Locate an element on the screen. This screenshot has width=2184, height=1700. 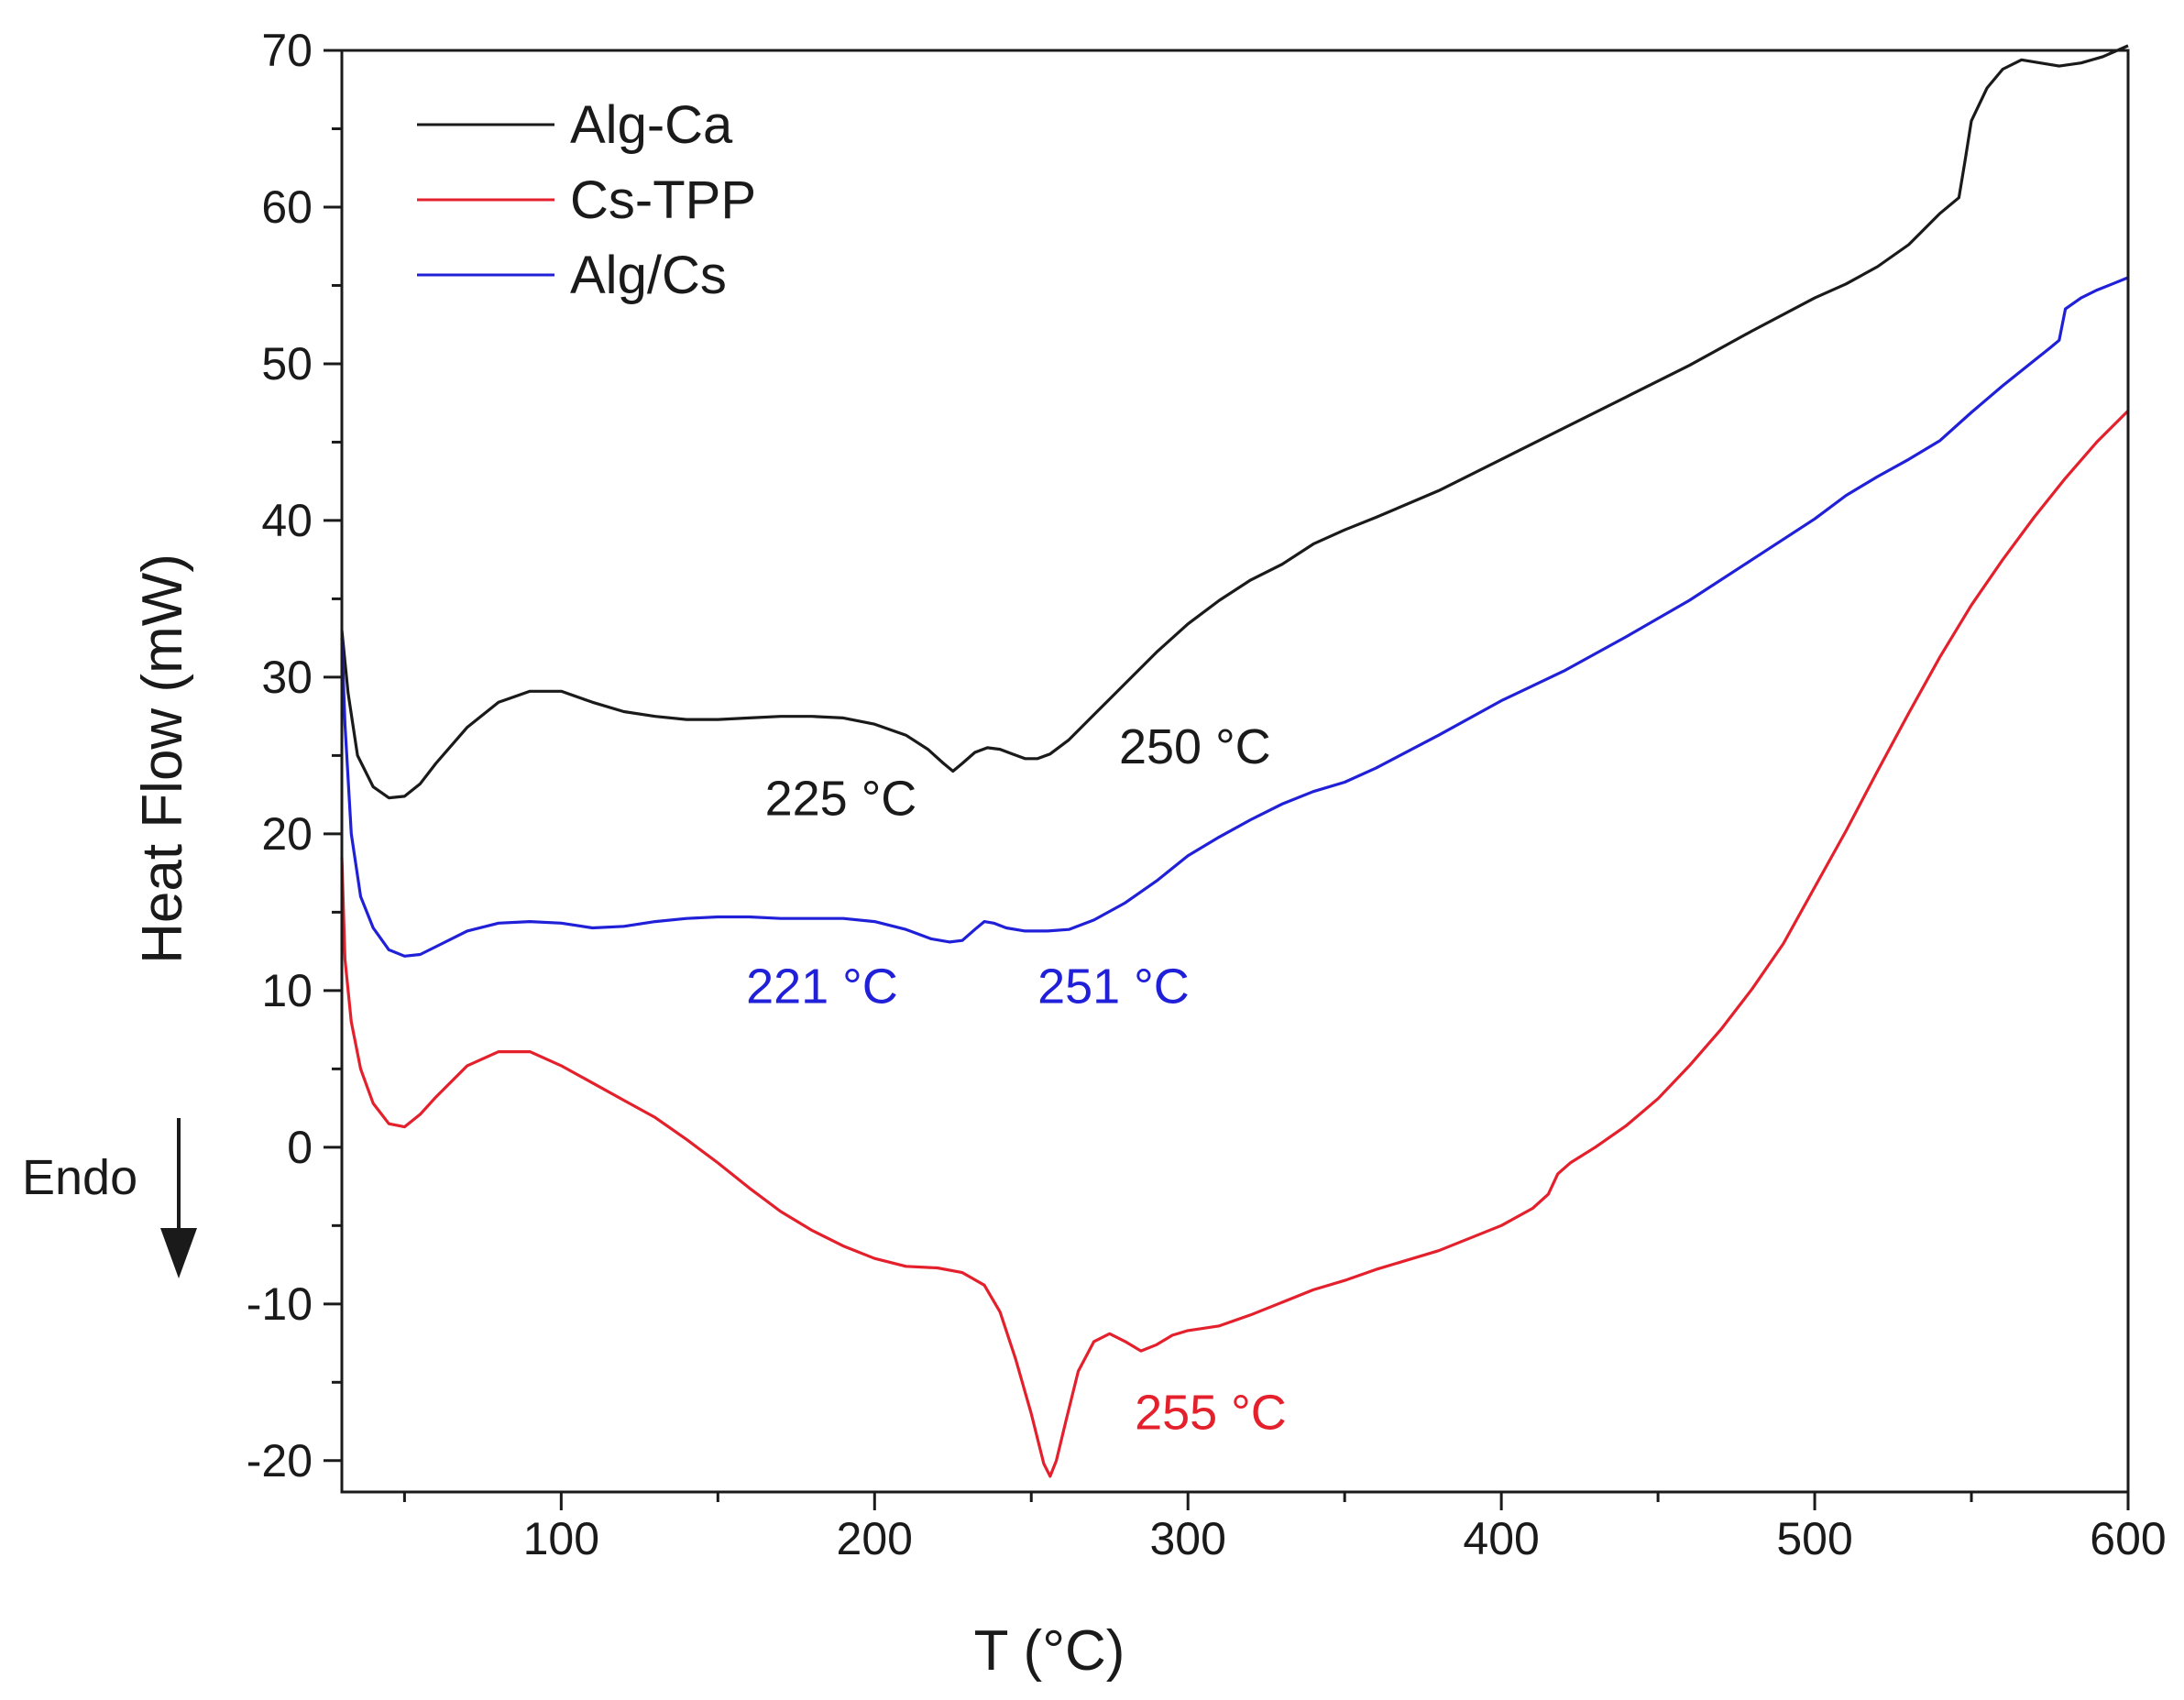
y-tick-label: 30 is located at coordinates (287, 677).